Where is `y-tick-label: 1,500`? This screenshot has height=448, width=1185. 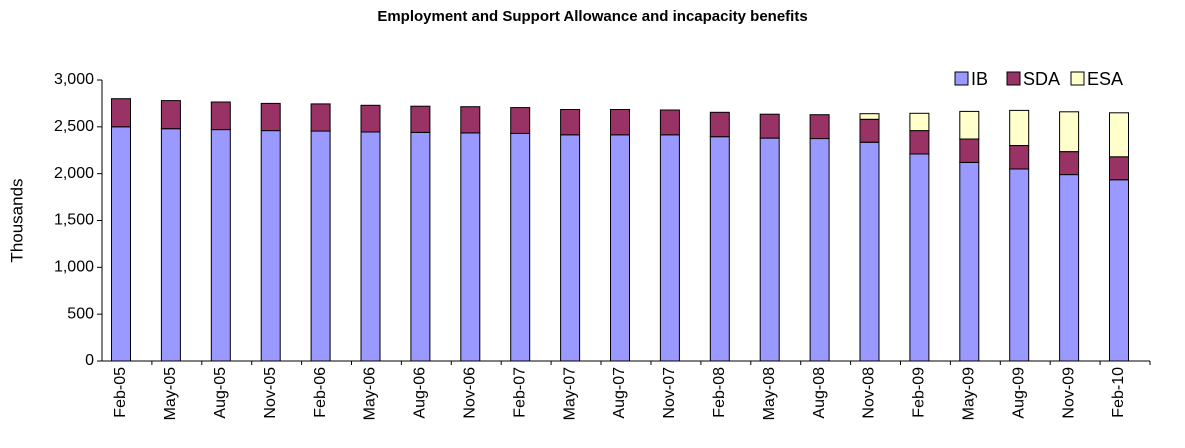 y-tick-label: 1,500 is located at coordinates (74, 220).